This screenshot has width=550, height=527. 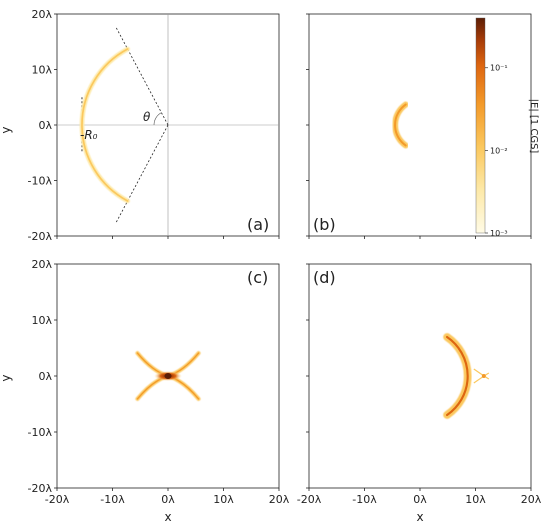 I want to click on x-axis-label-left: x, so click(x=167, y=517).